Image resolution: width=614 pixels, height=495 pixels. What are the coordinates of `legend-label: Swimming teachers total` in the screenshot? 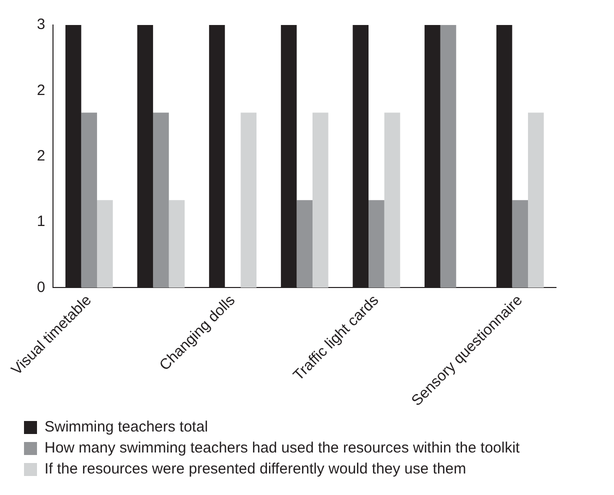 It's located at (126, 427).